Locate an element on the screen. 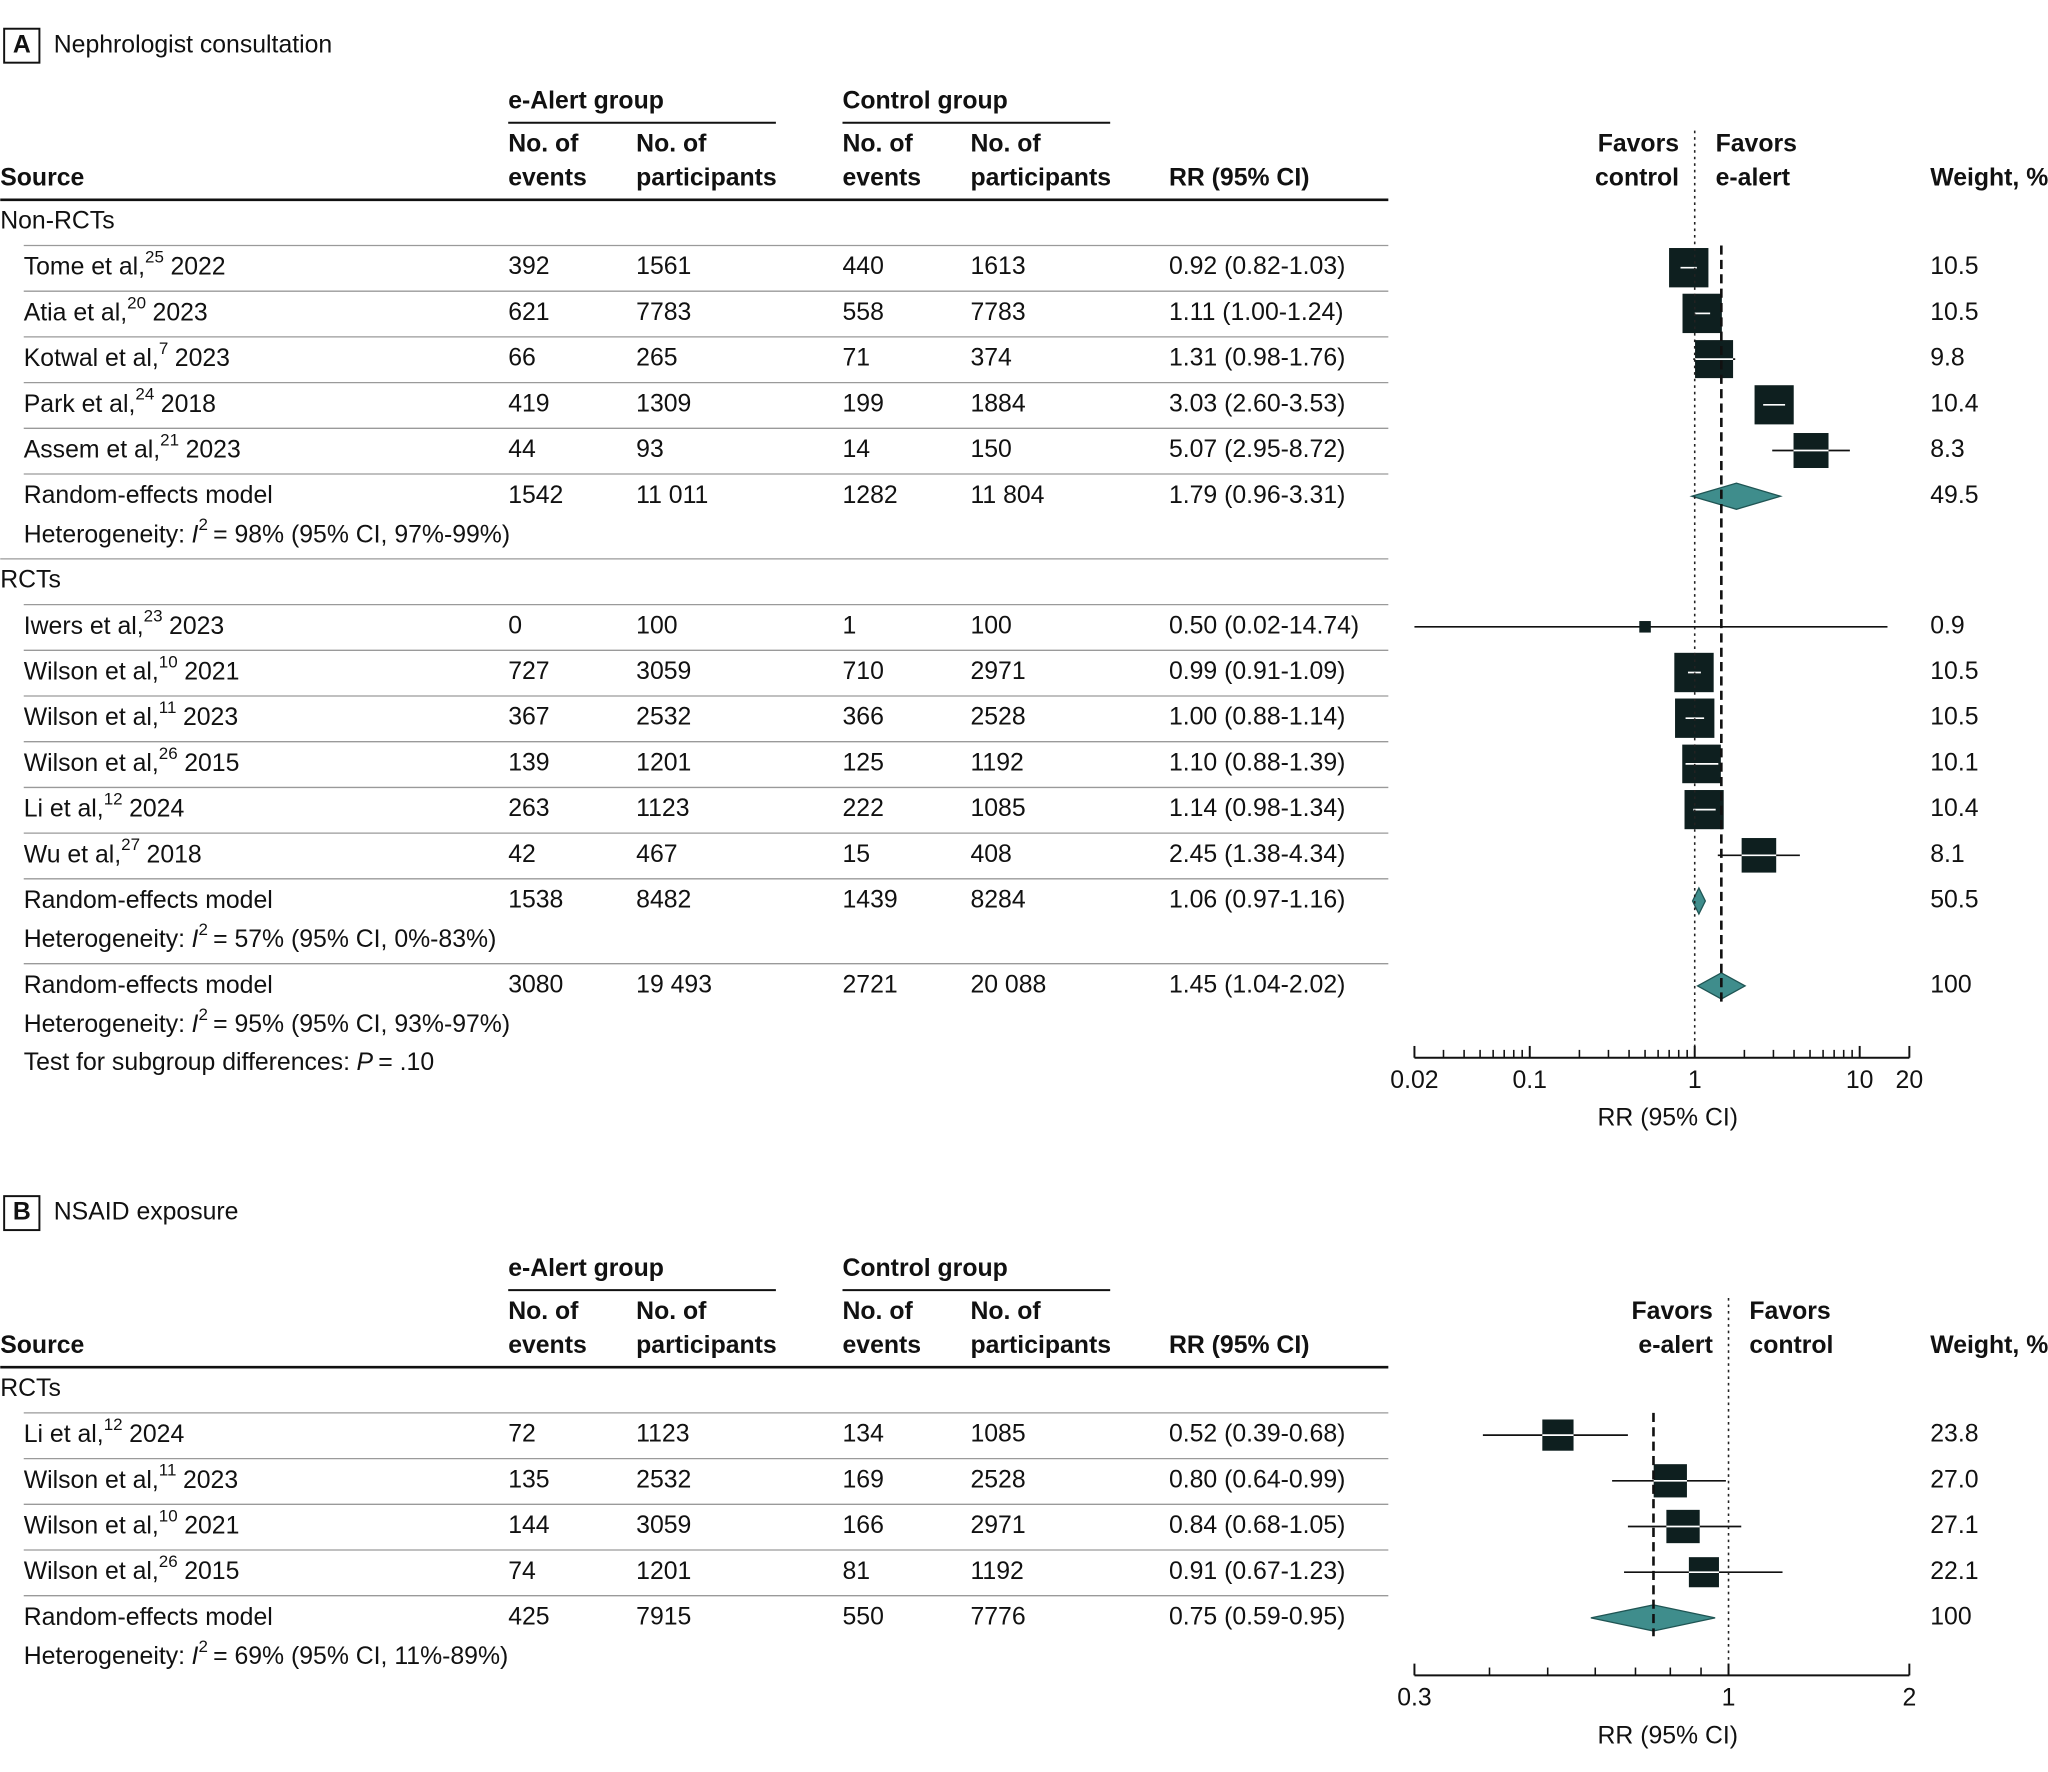 The width and height of the screenshot is (2048, 1772). count-cell: 169 is located at coordinates (862, 1479).